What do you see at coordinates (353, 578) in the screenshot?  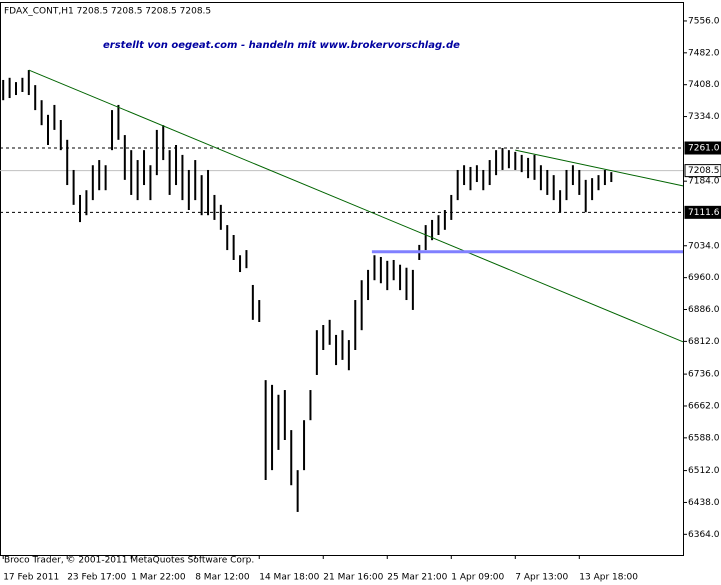 I see `x-tick-label: 21 Mar 16:00` at bounding box center [353, 578].